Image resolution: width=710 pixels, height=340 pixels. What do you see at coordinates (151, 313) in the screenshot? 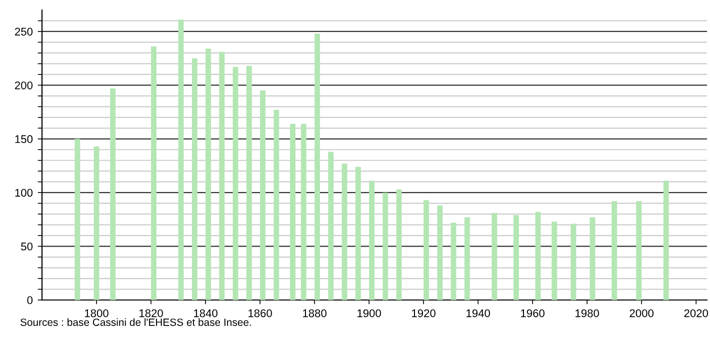
I see `x-tick-label: 1820` at bounding box center [151, 313].